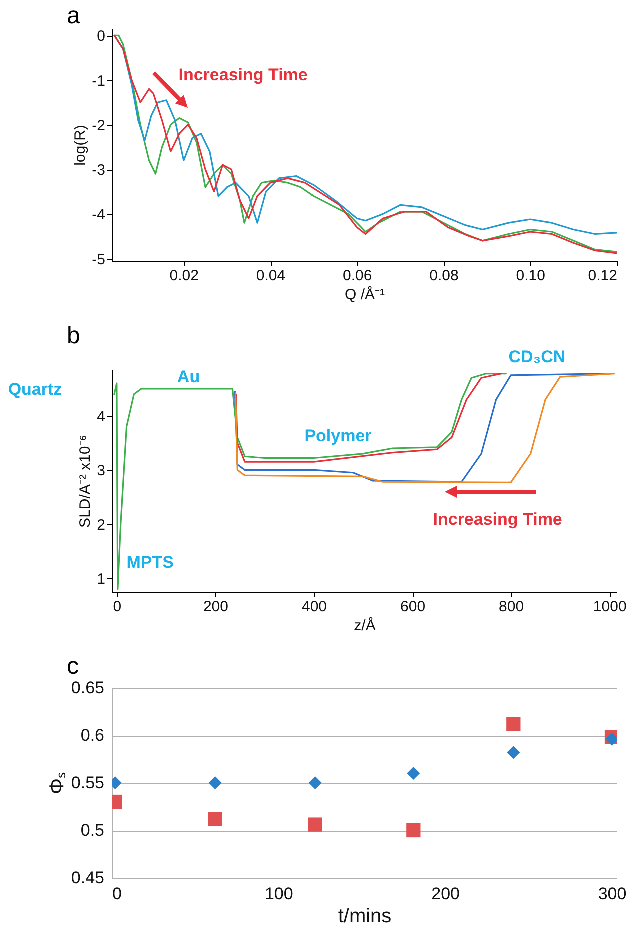 The image size is (636, 951). I want to click on x-tick-label: 0.12, so click(603, 276).